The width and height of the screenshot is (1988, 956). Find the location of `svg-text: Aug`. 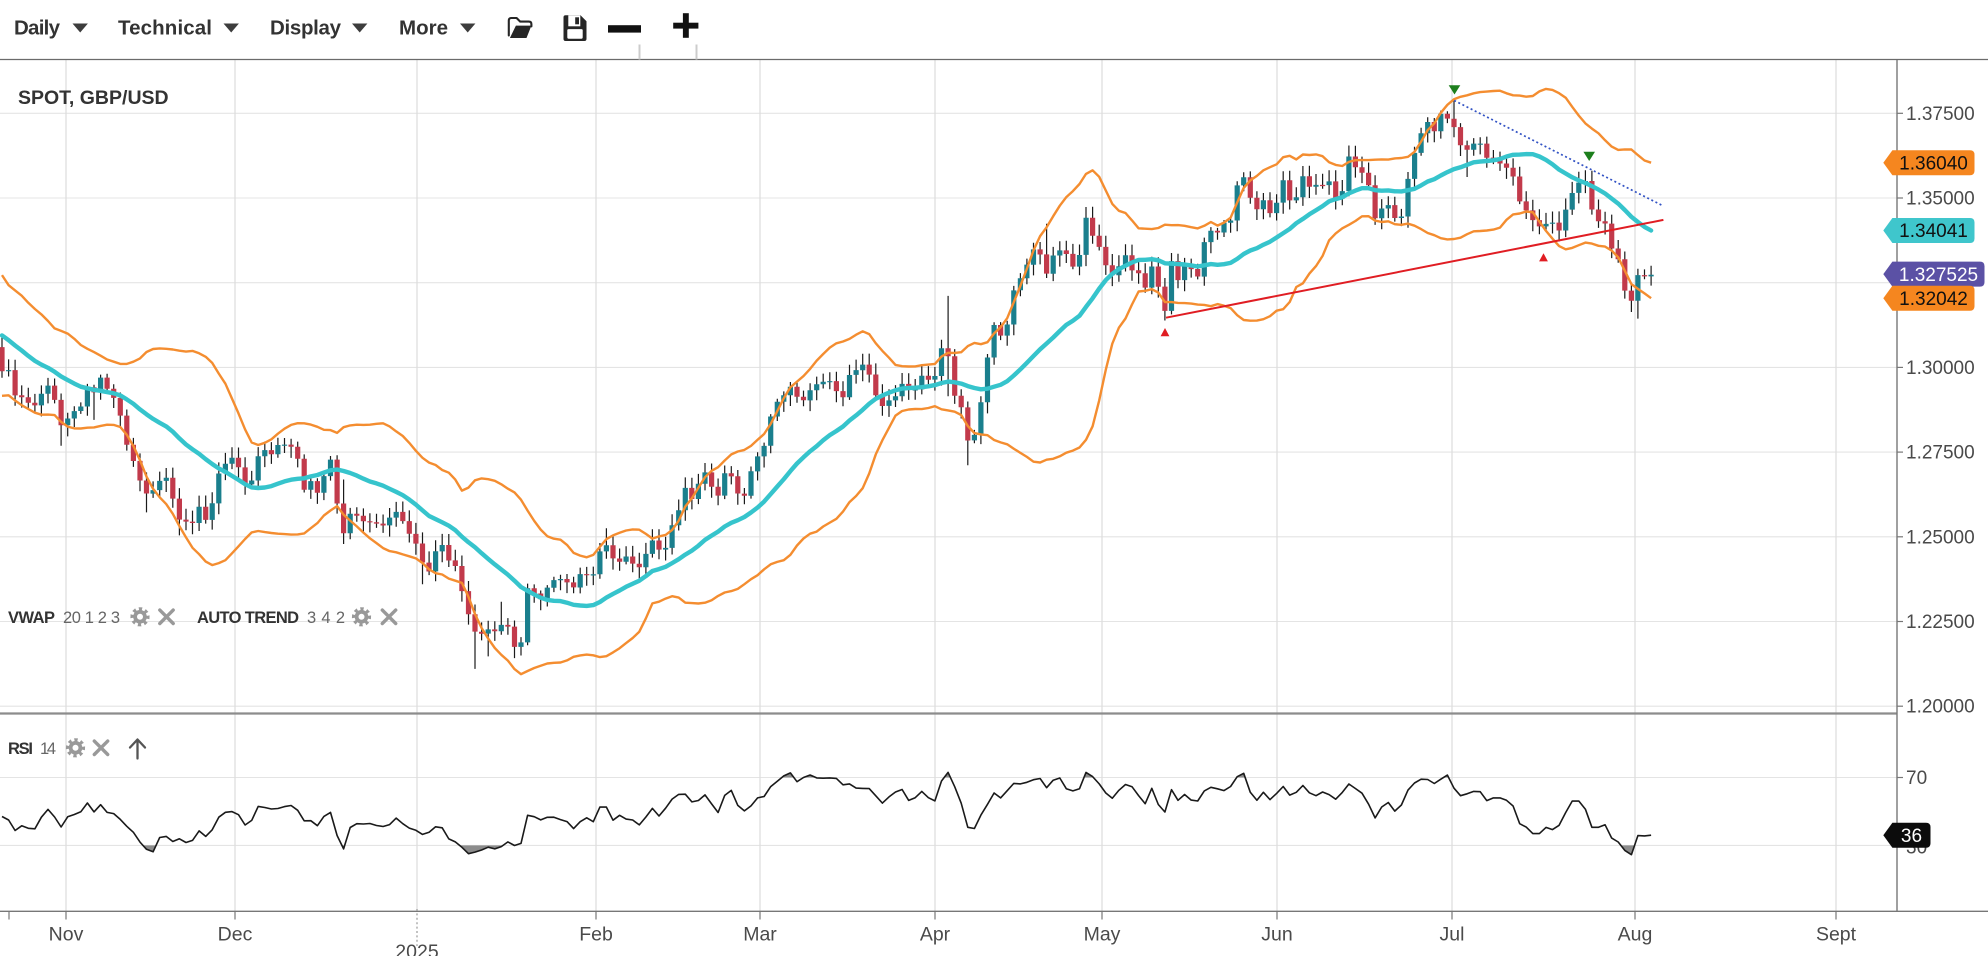

svg-text: Aug is located at coordinates (1635, 935).